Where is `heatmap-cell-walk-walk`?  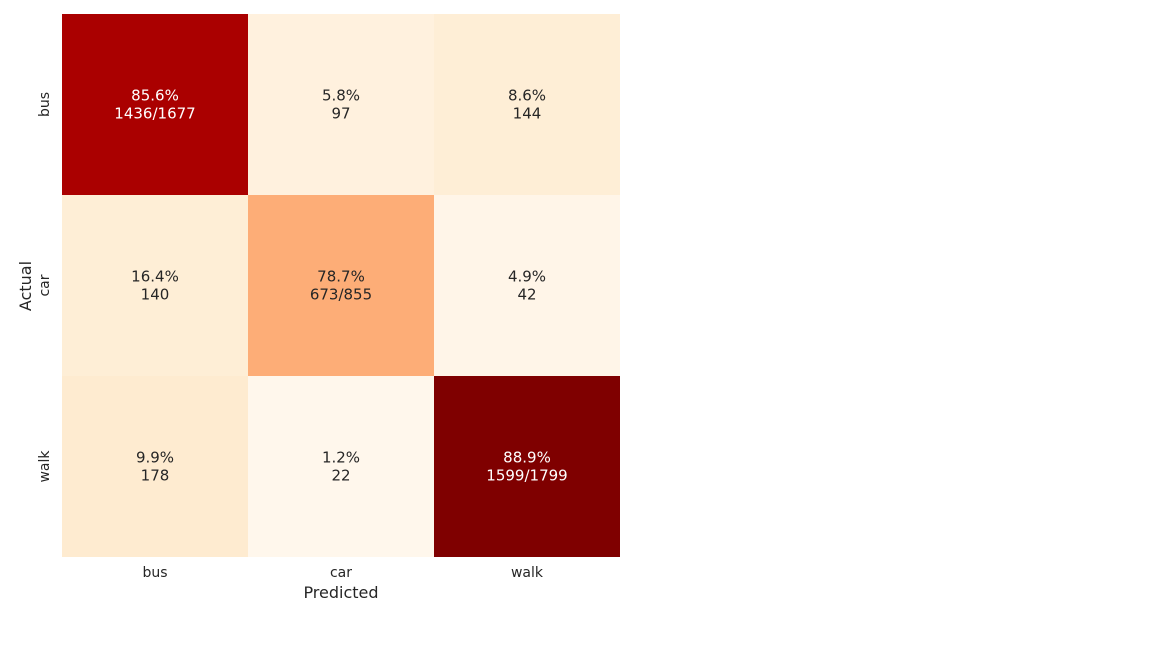
heatmap-cell-walk-walk is located at coordinates (527, 466).